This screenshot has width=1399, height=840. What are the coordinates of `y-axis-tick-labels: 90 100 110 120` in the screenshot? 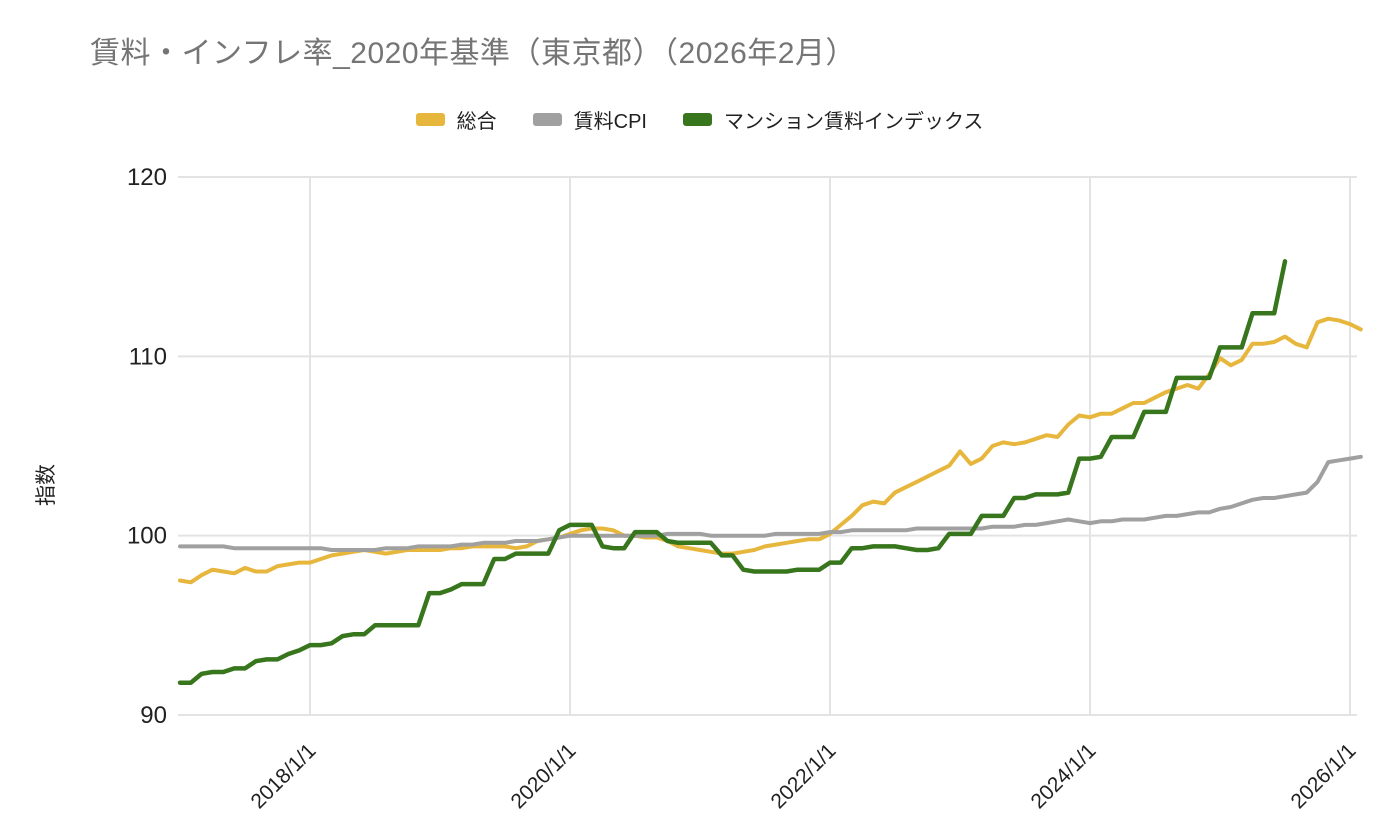 It's located at (147, 446).